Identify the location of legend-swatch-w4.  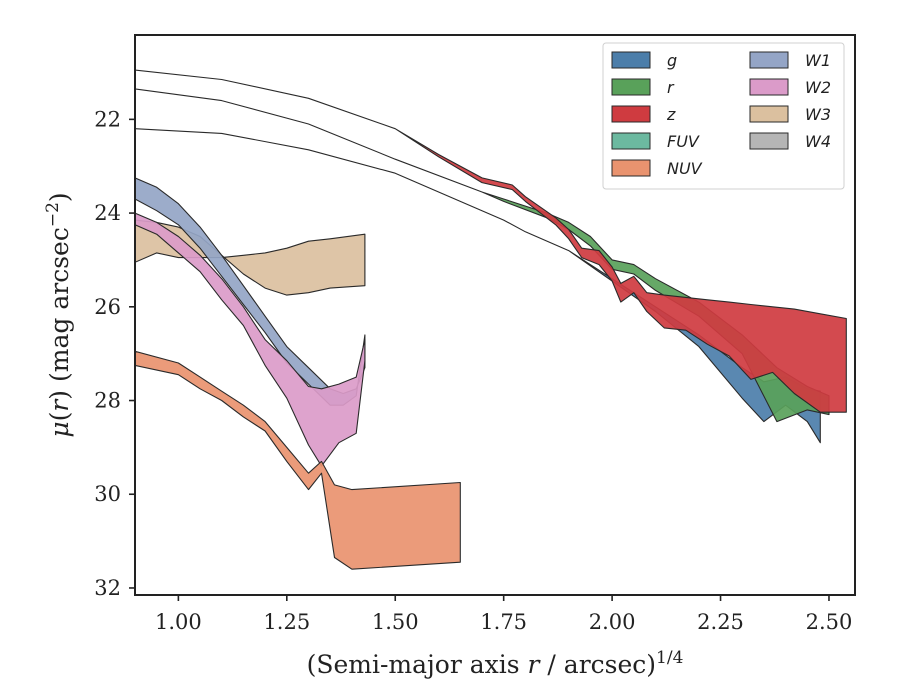
(769, 141).